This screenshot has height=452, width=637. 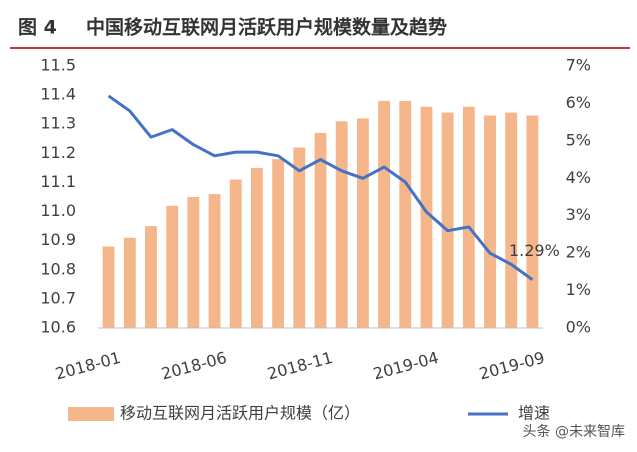 What do you see at coordinates (578, 65) in the screenshot?
I see `y2-tick-label: 7%` at bounding box center [578, 65].